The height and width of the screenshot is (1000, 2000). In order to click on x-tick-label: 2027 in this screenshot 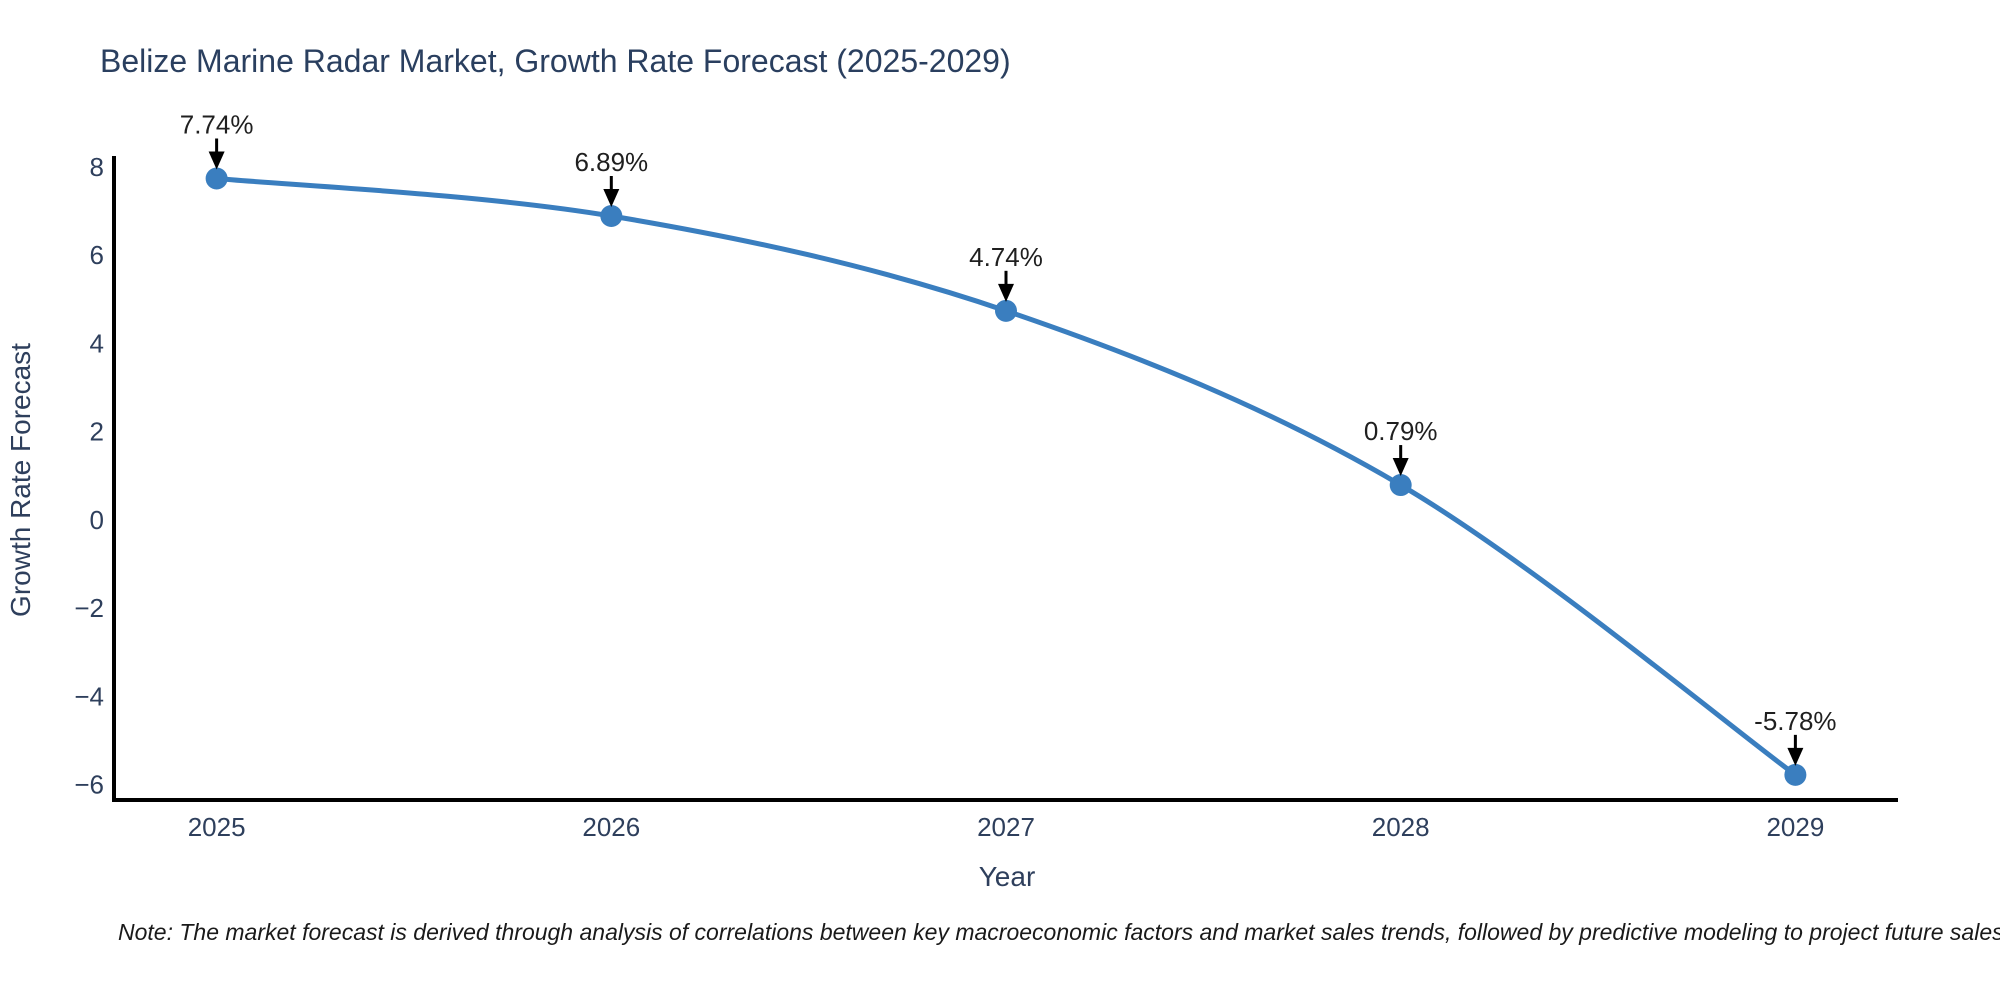, I will do `click(1006, 827)`.